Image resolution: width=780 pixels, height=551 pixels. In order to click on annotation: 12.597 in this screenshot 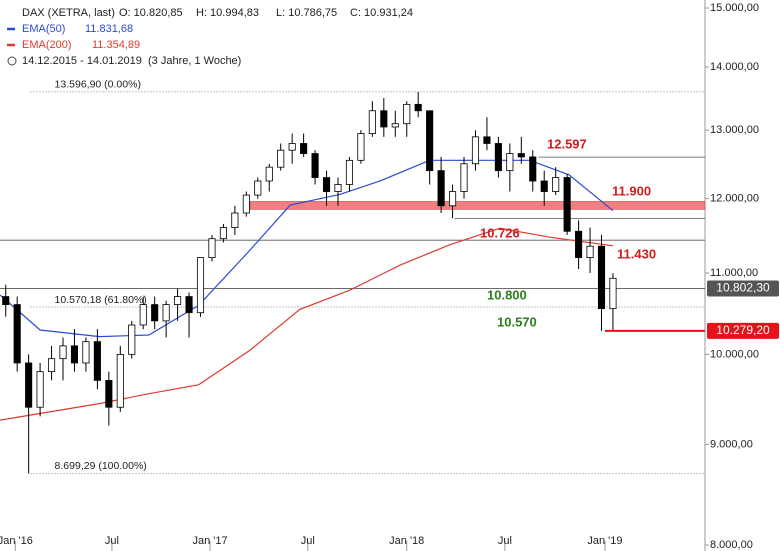, I will do `click(567, 143)`.